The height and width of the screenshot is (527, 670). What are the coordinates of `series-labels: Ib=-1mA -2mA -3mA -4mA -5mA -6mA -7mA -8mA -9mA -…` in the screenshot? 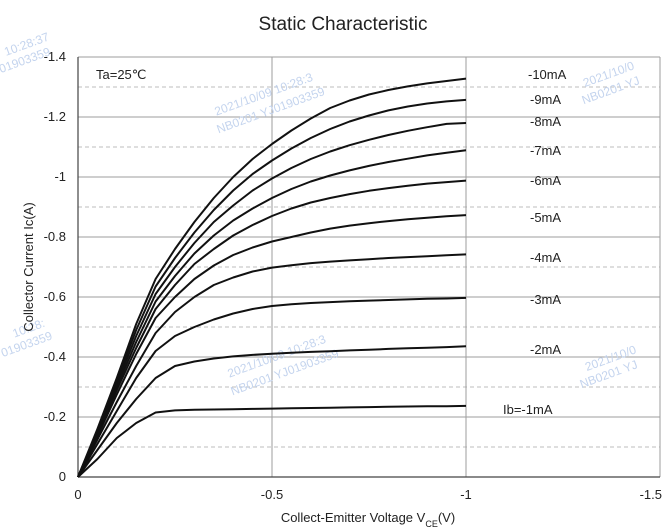 It's located at (535, 242).